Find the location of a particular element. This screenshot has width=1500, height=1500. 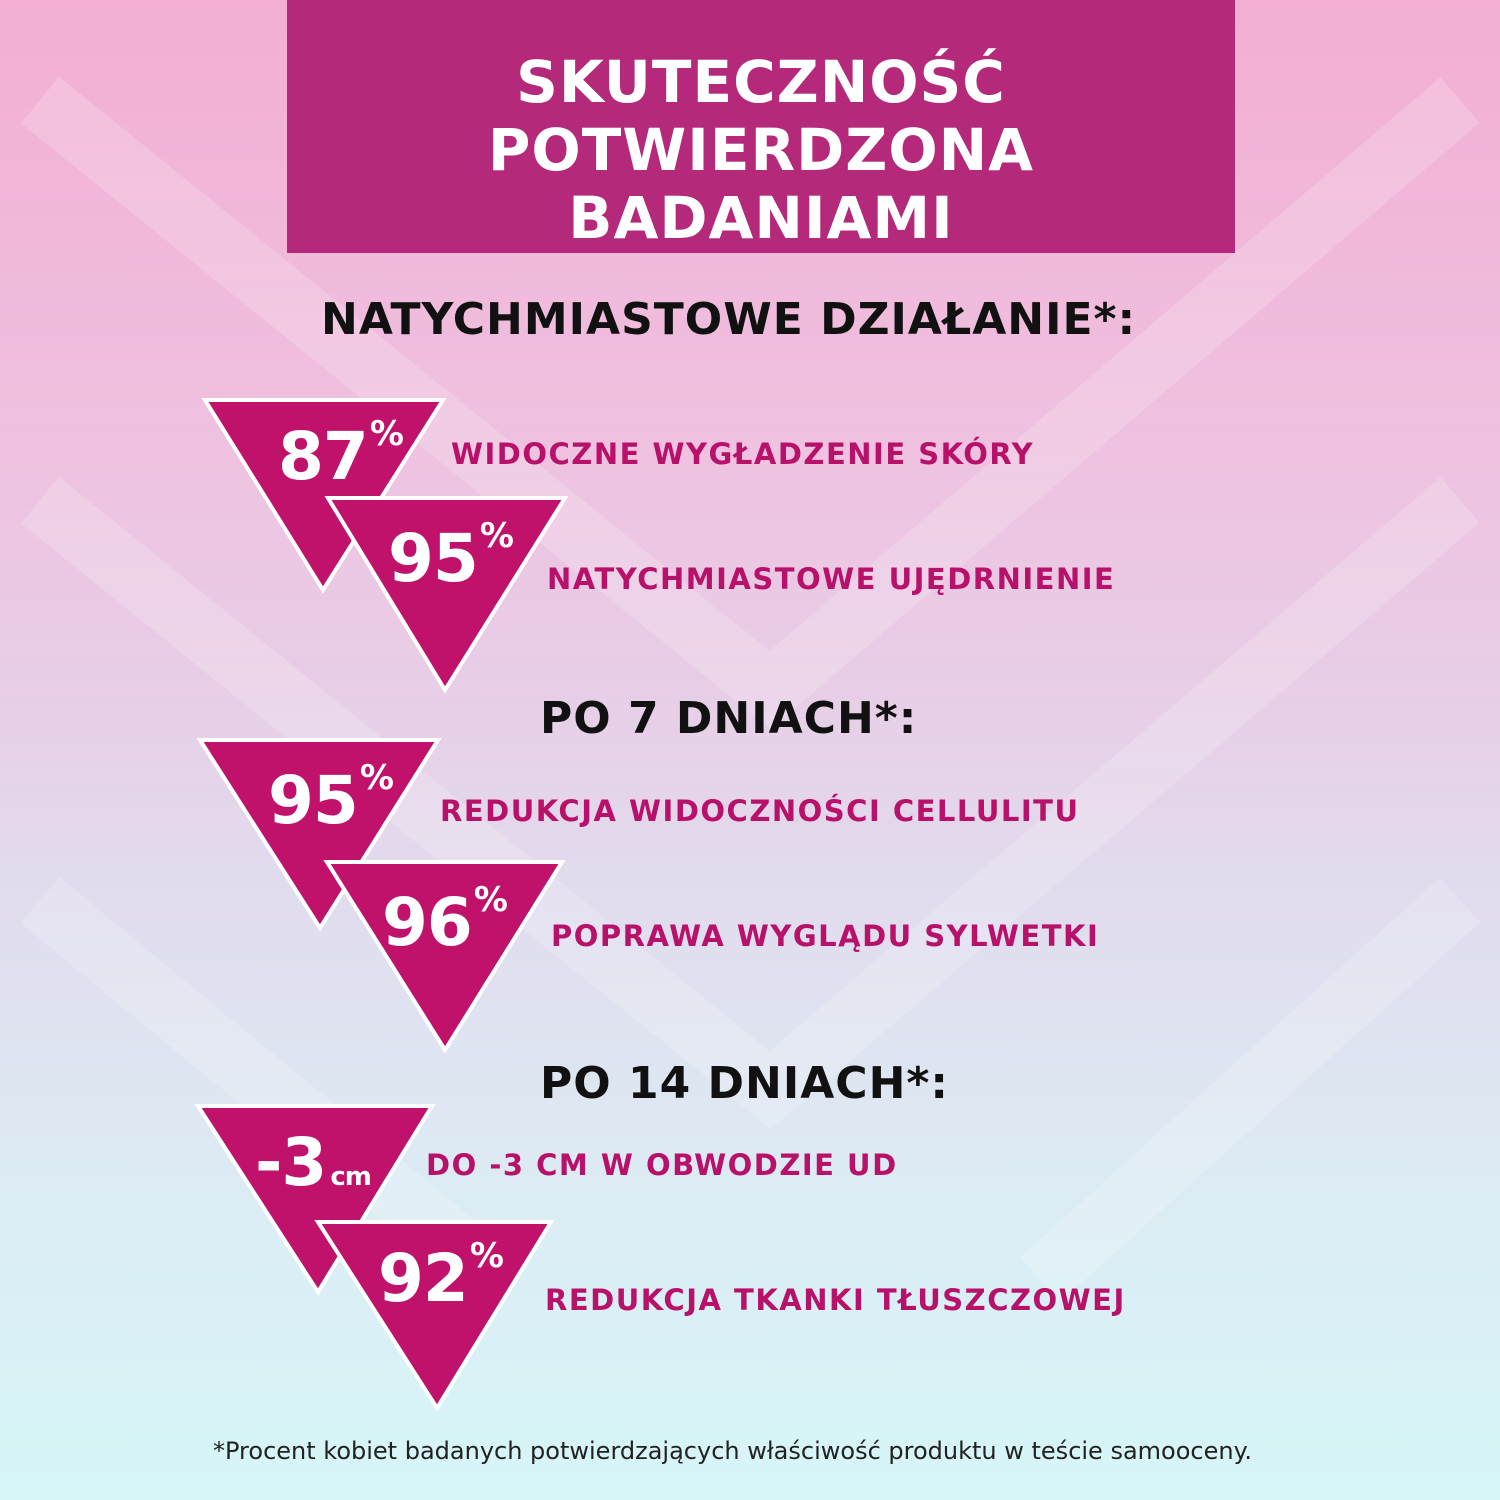

title-banner: SKUTECZNOŚĆ POTWIERDZONA BADANIAMI is located at coordinates (761, 126).